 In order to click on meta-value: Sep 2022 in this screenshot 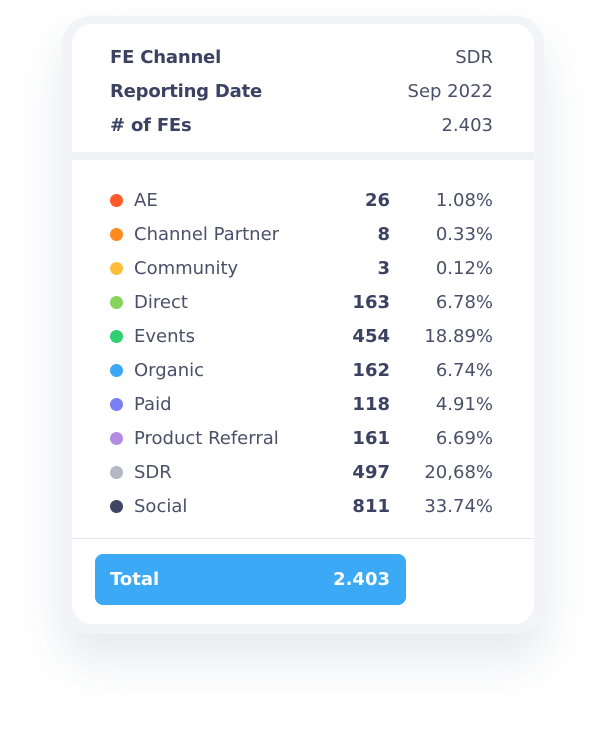, I will do `click(450, 91)`.